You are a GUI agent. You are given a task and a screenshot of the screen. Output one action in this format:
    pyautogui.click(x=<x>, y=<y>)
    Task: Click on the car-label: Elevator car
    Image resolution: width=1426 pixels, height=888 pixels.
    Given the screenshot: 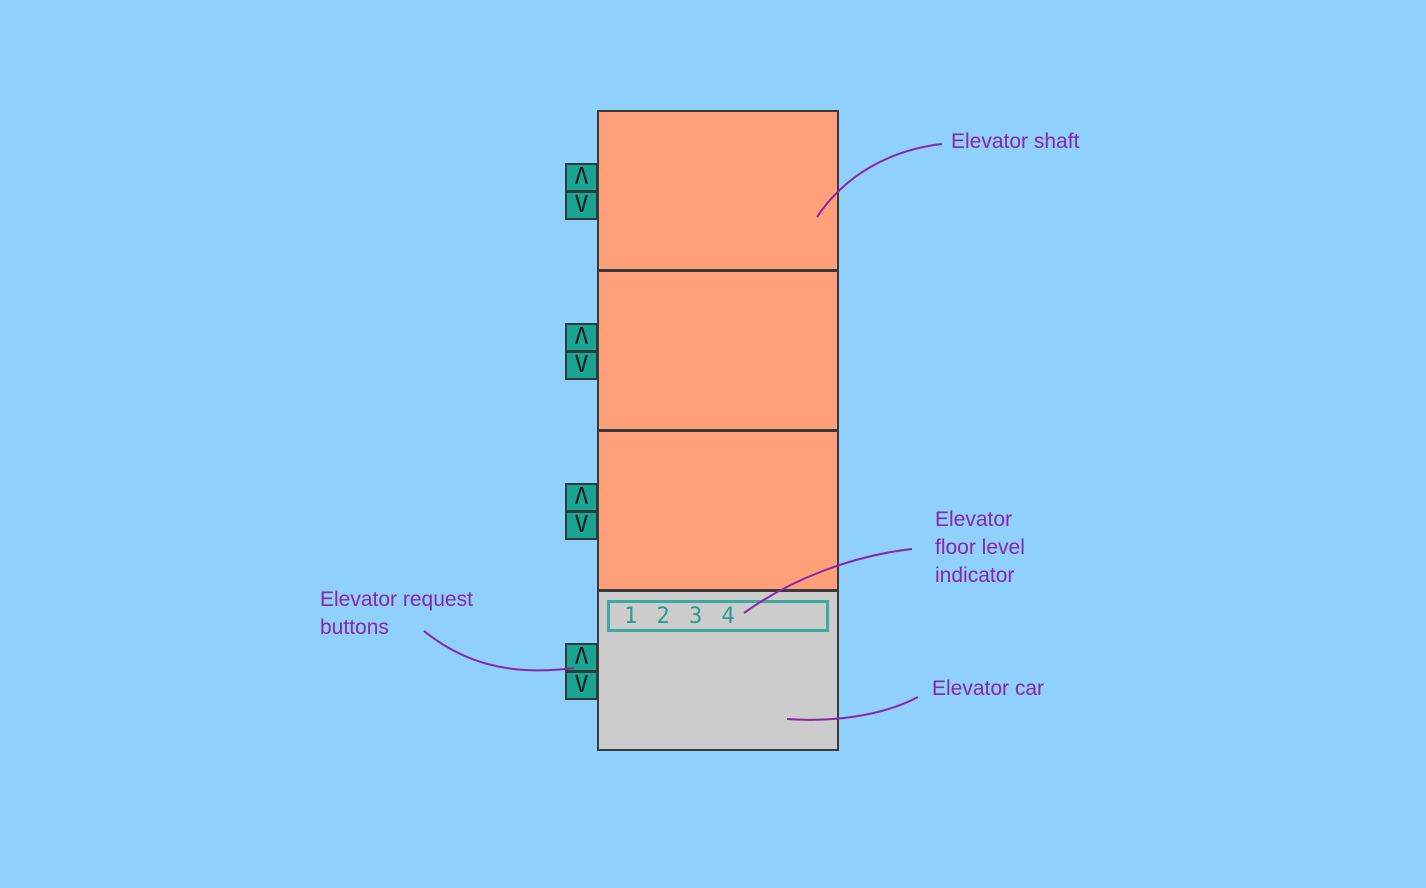 What is the action you would take?
    pyautogui.click(x=988, y=688)
    